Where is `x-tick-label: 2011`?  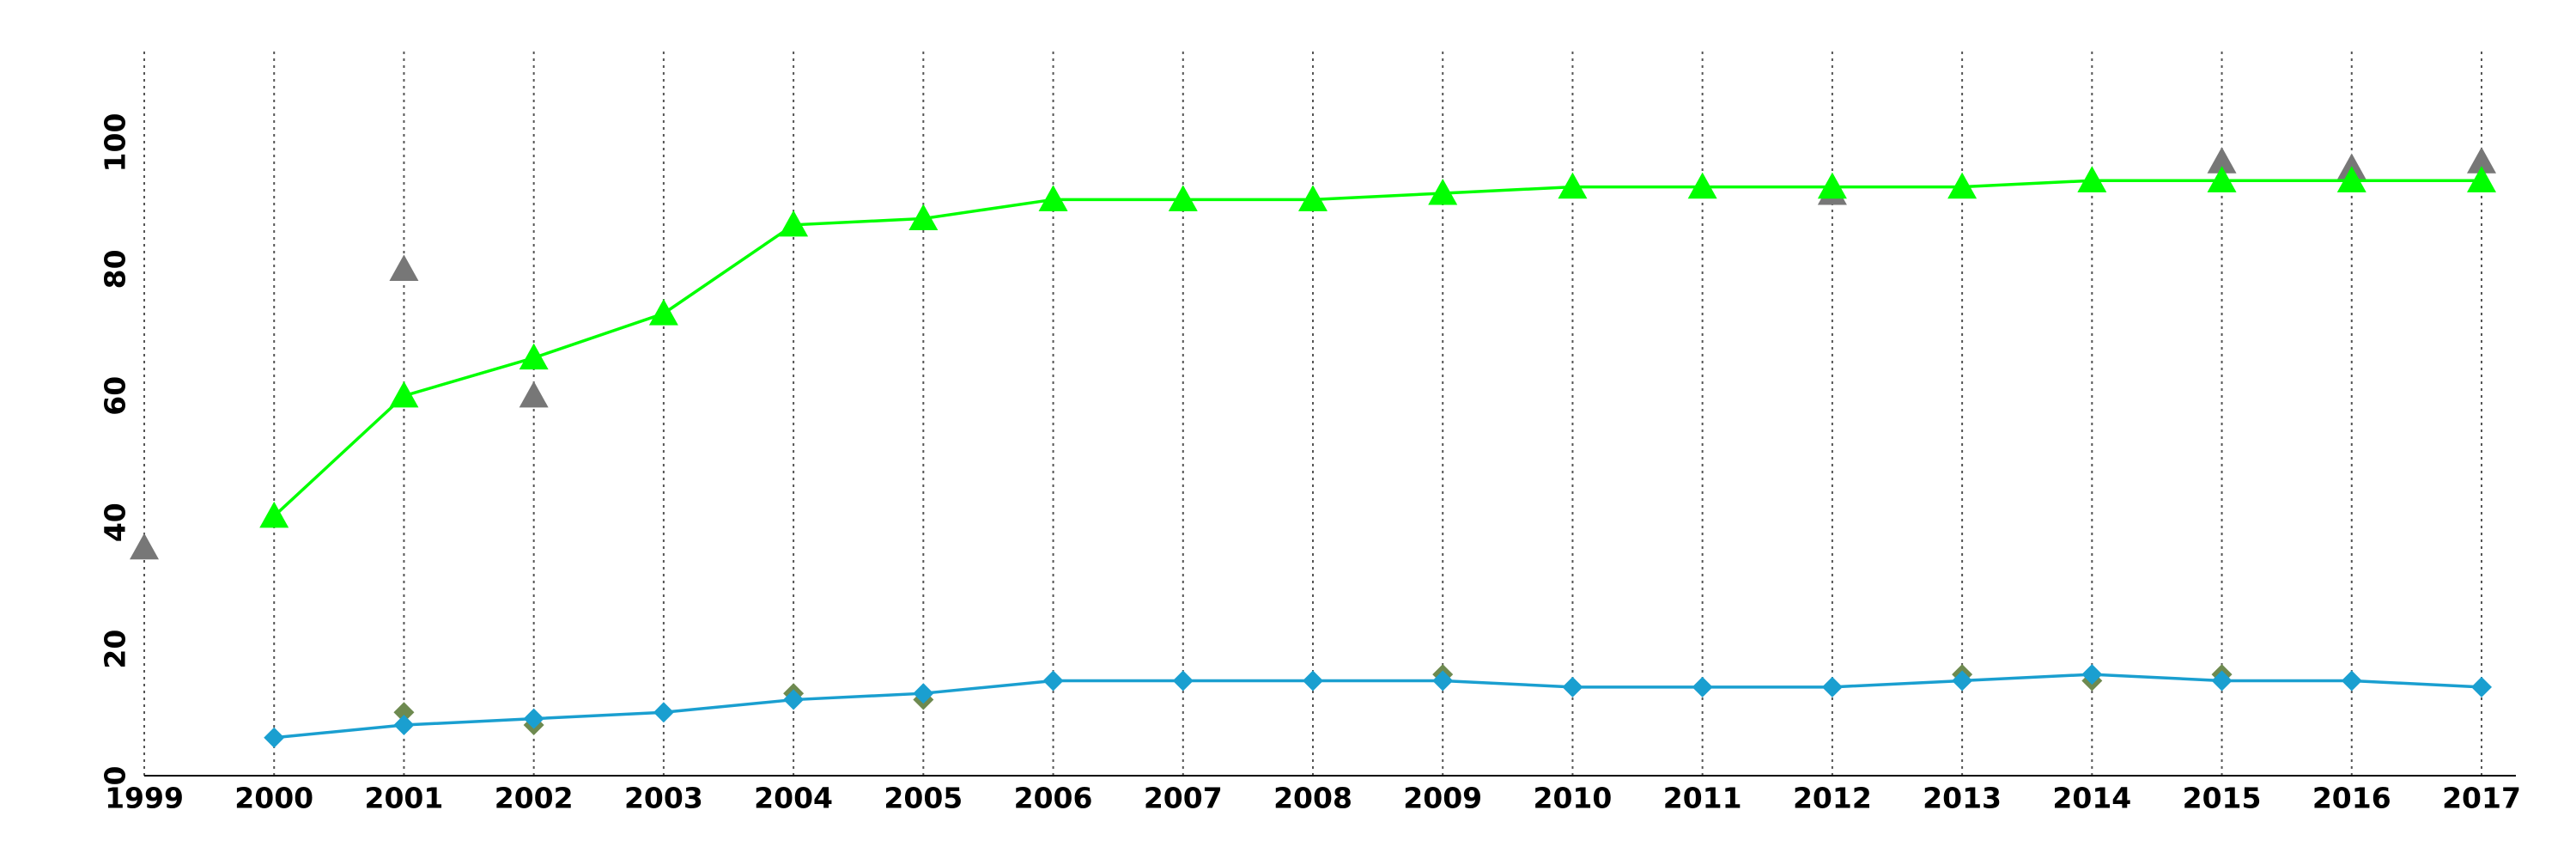
x-tick-label: 2011 is located at coordinates (1703, 799).